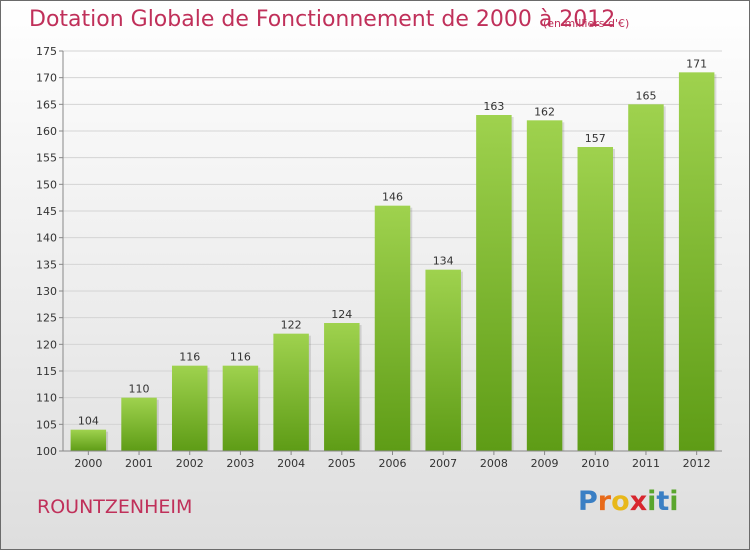  I want to click on y-tick-label: 100, so click(46, 451).